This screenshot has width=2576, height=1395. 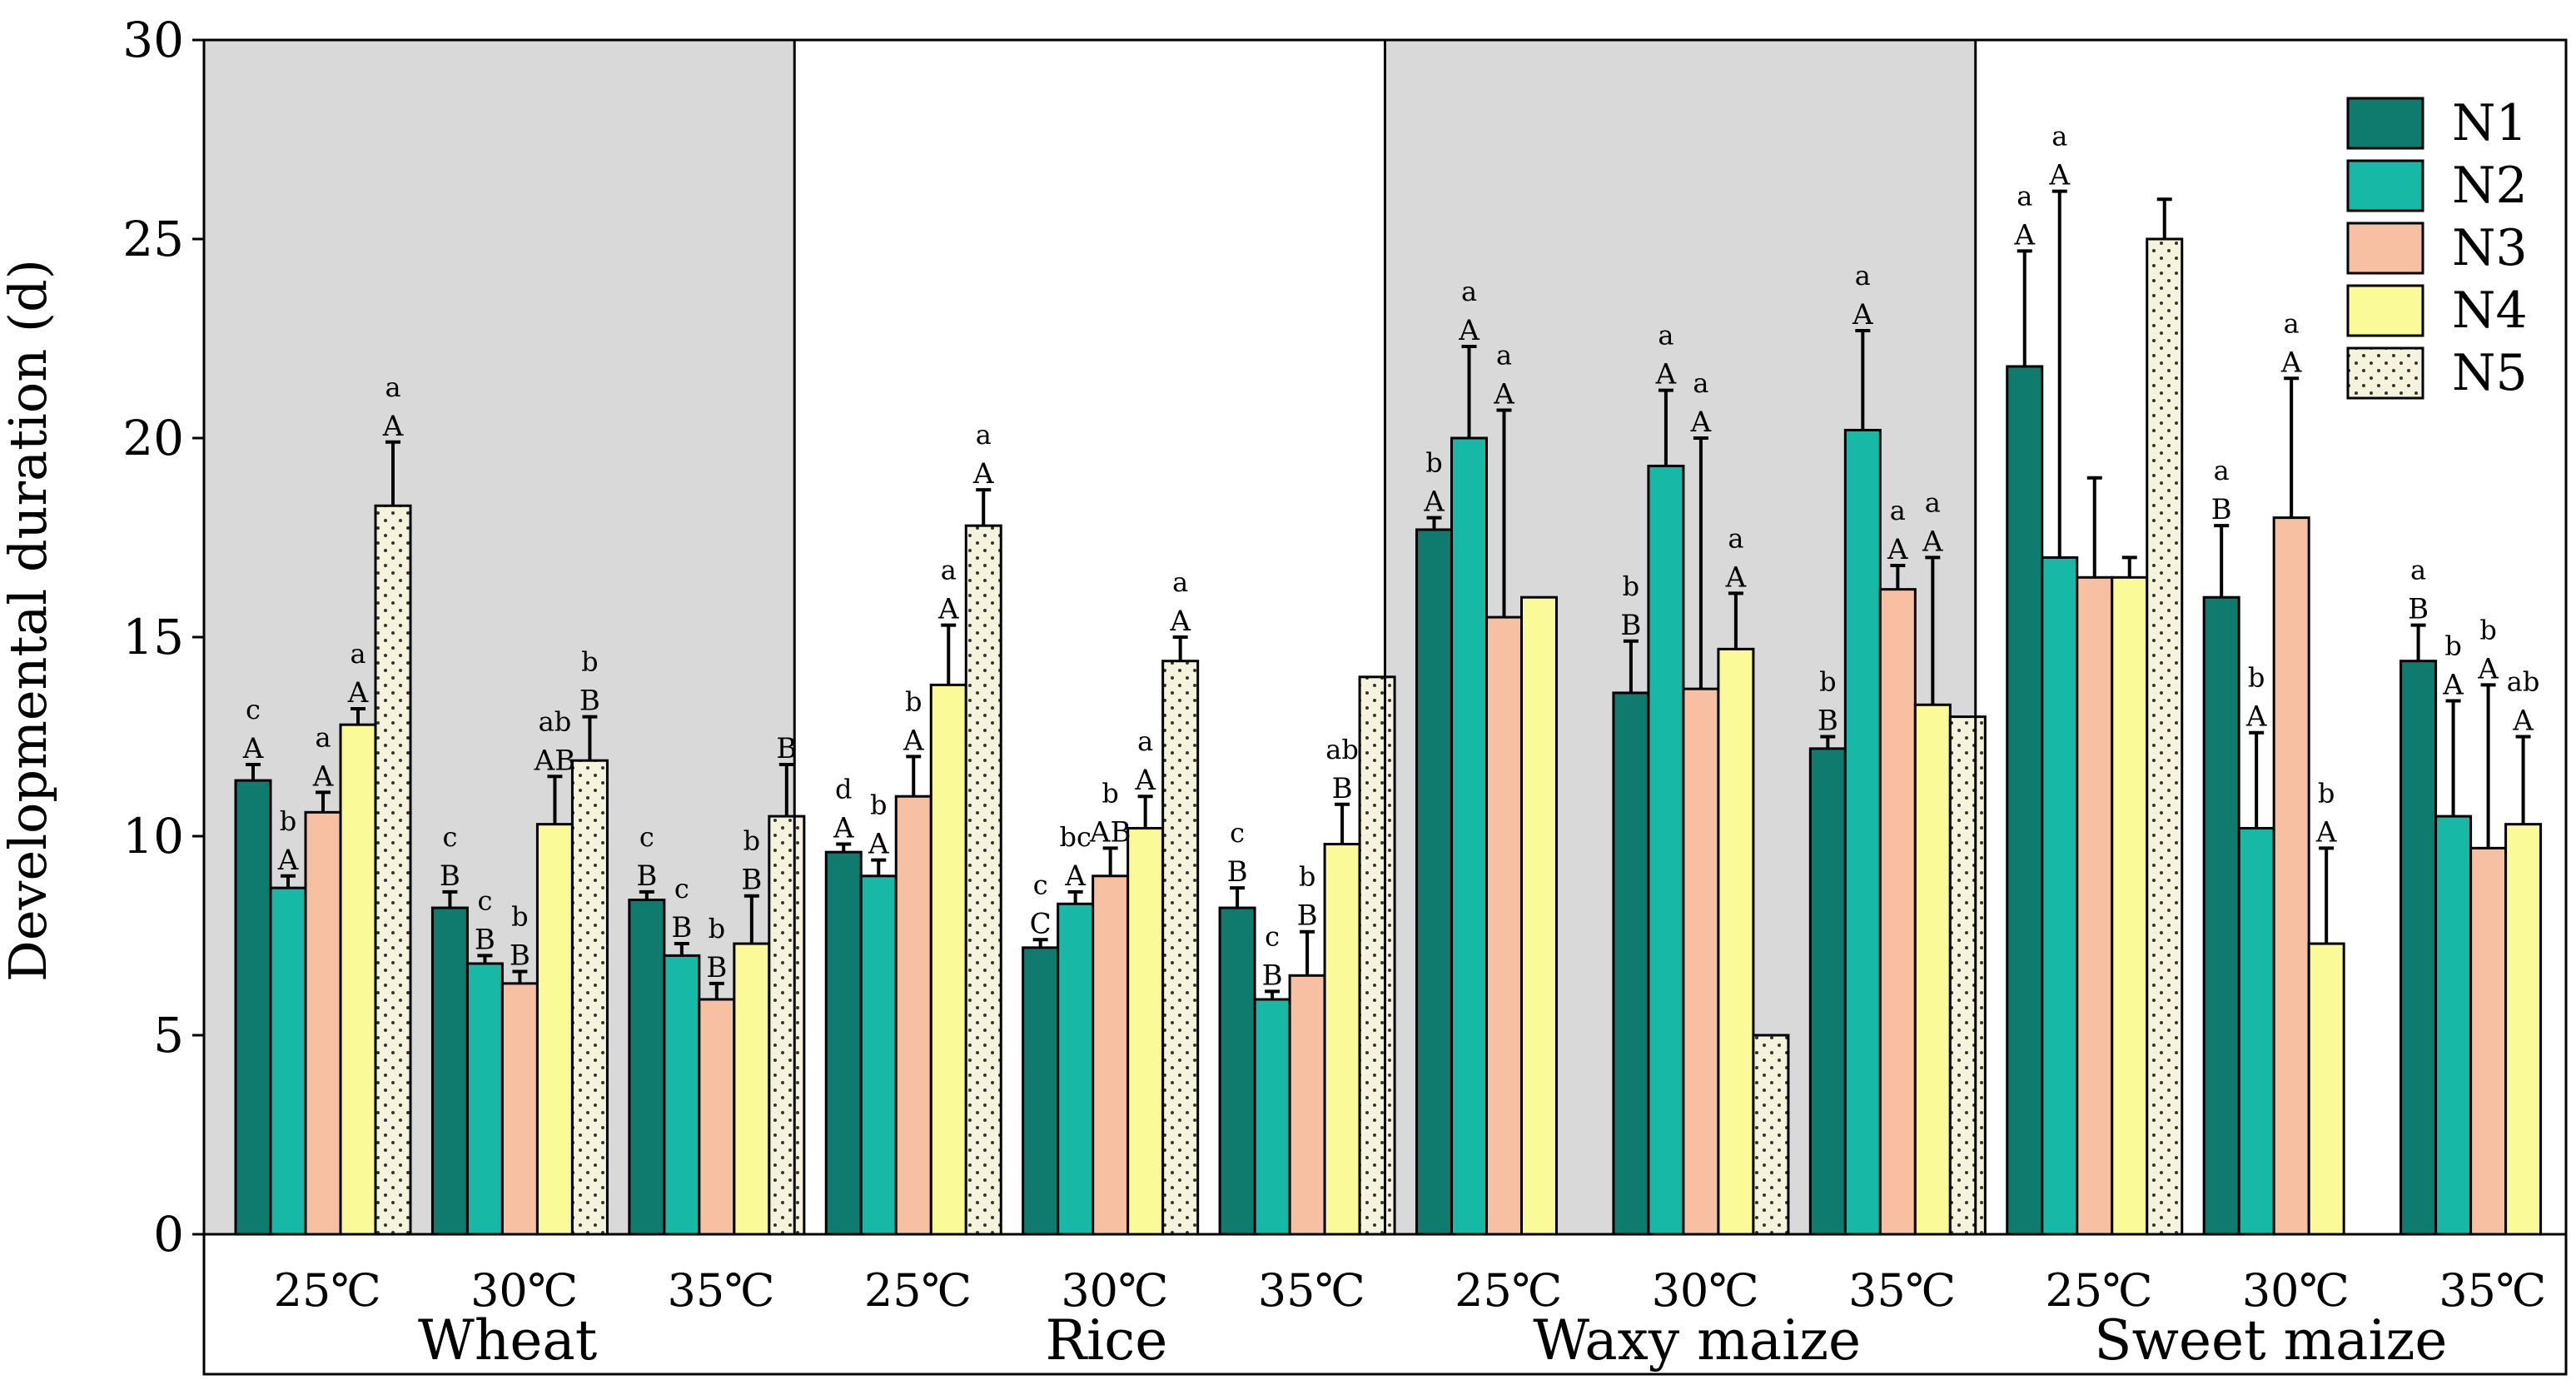 I want to click on x-label-box, so click(x=1385, y=1304).